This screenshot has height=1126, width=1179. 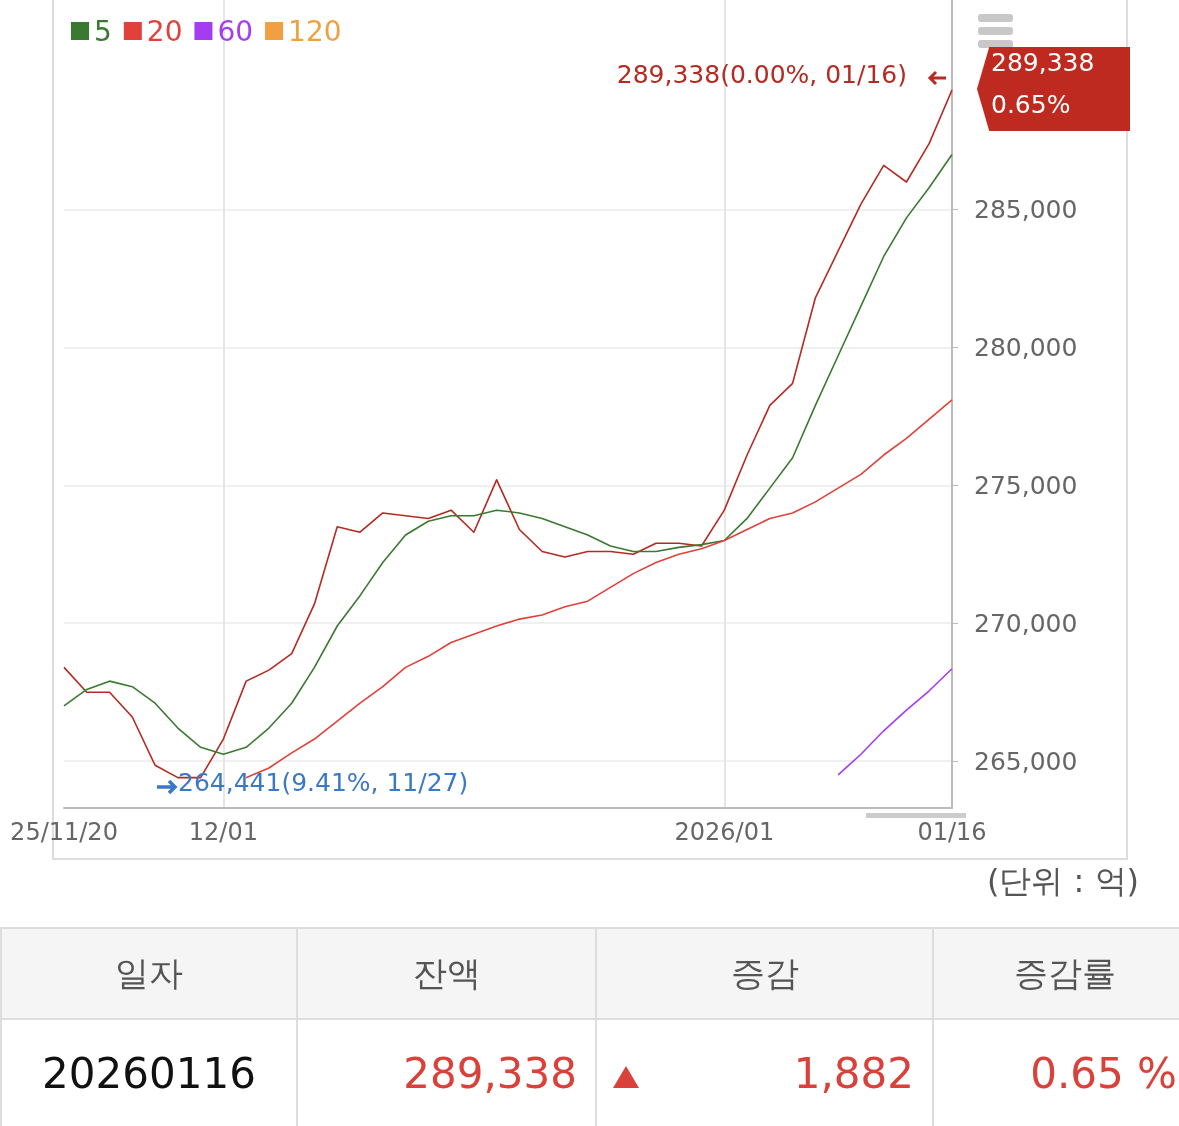 I want to click on legend-label: 5, so click(x=103, y=31).